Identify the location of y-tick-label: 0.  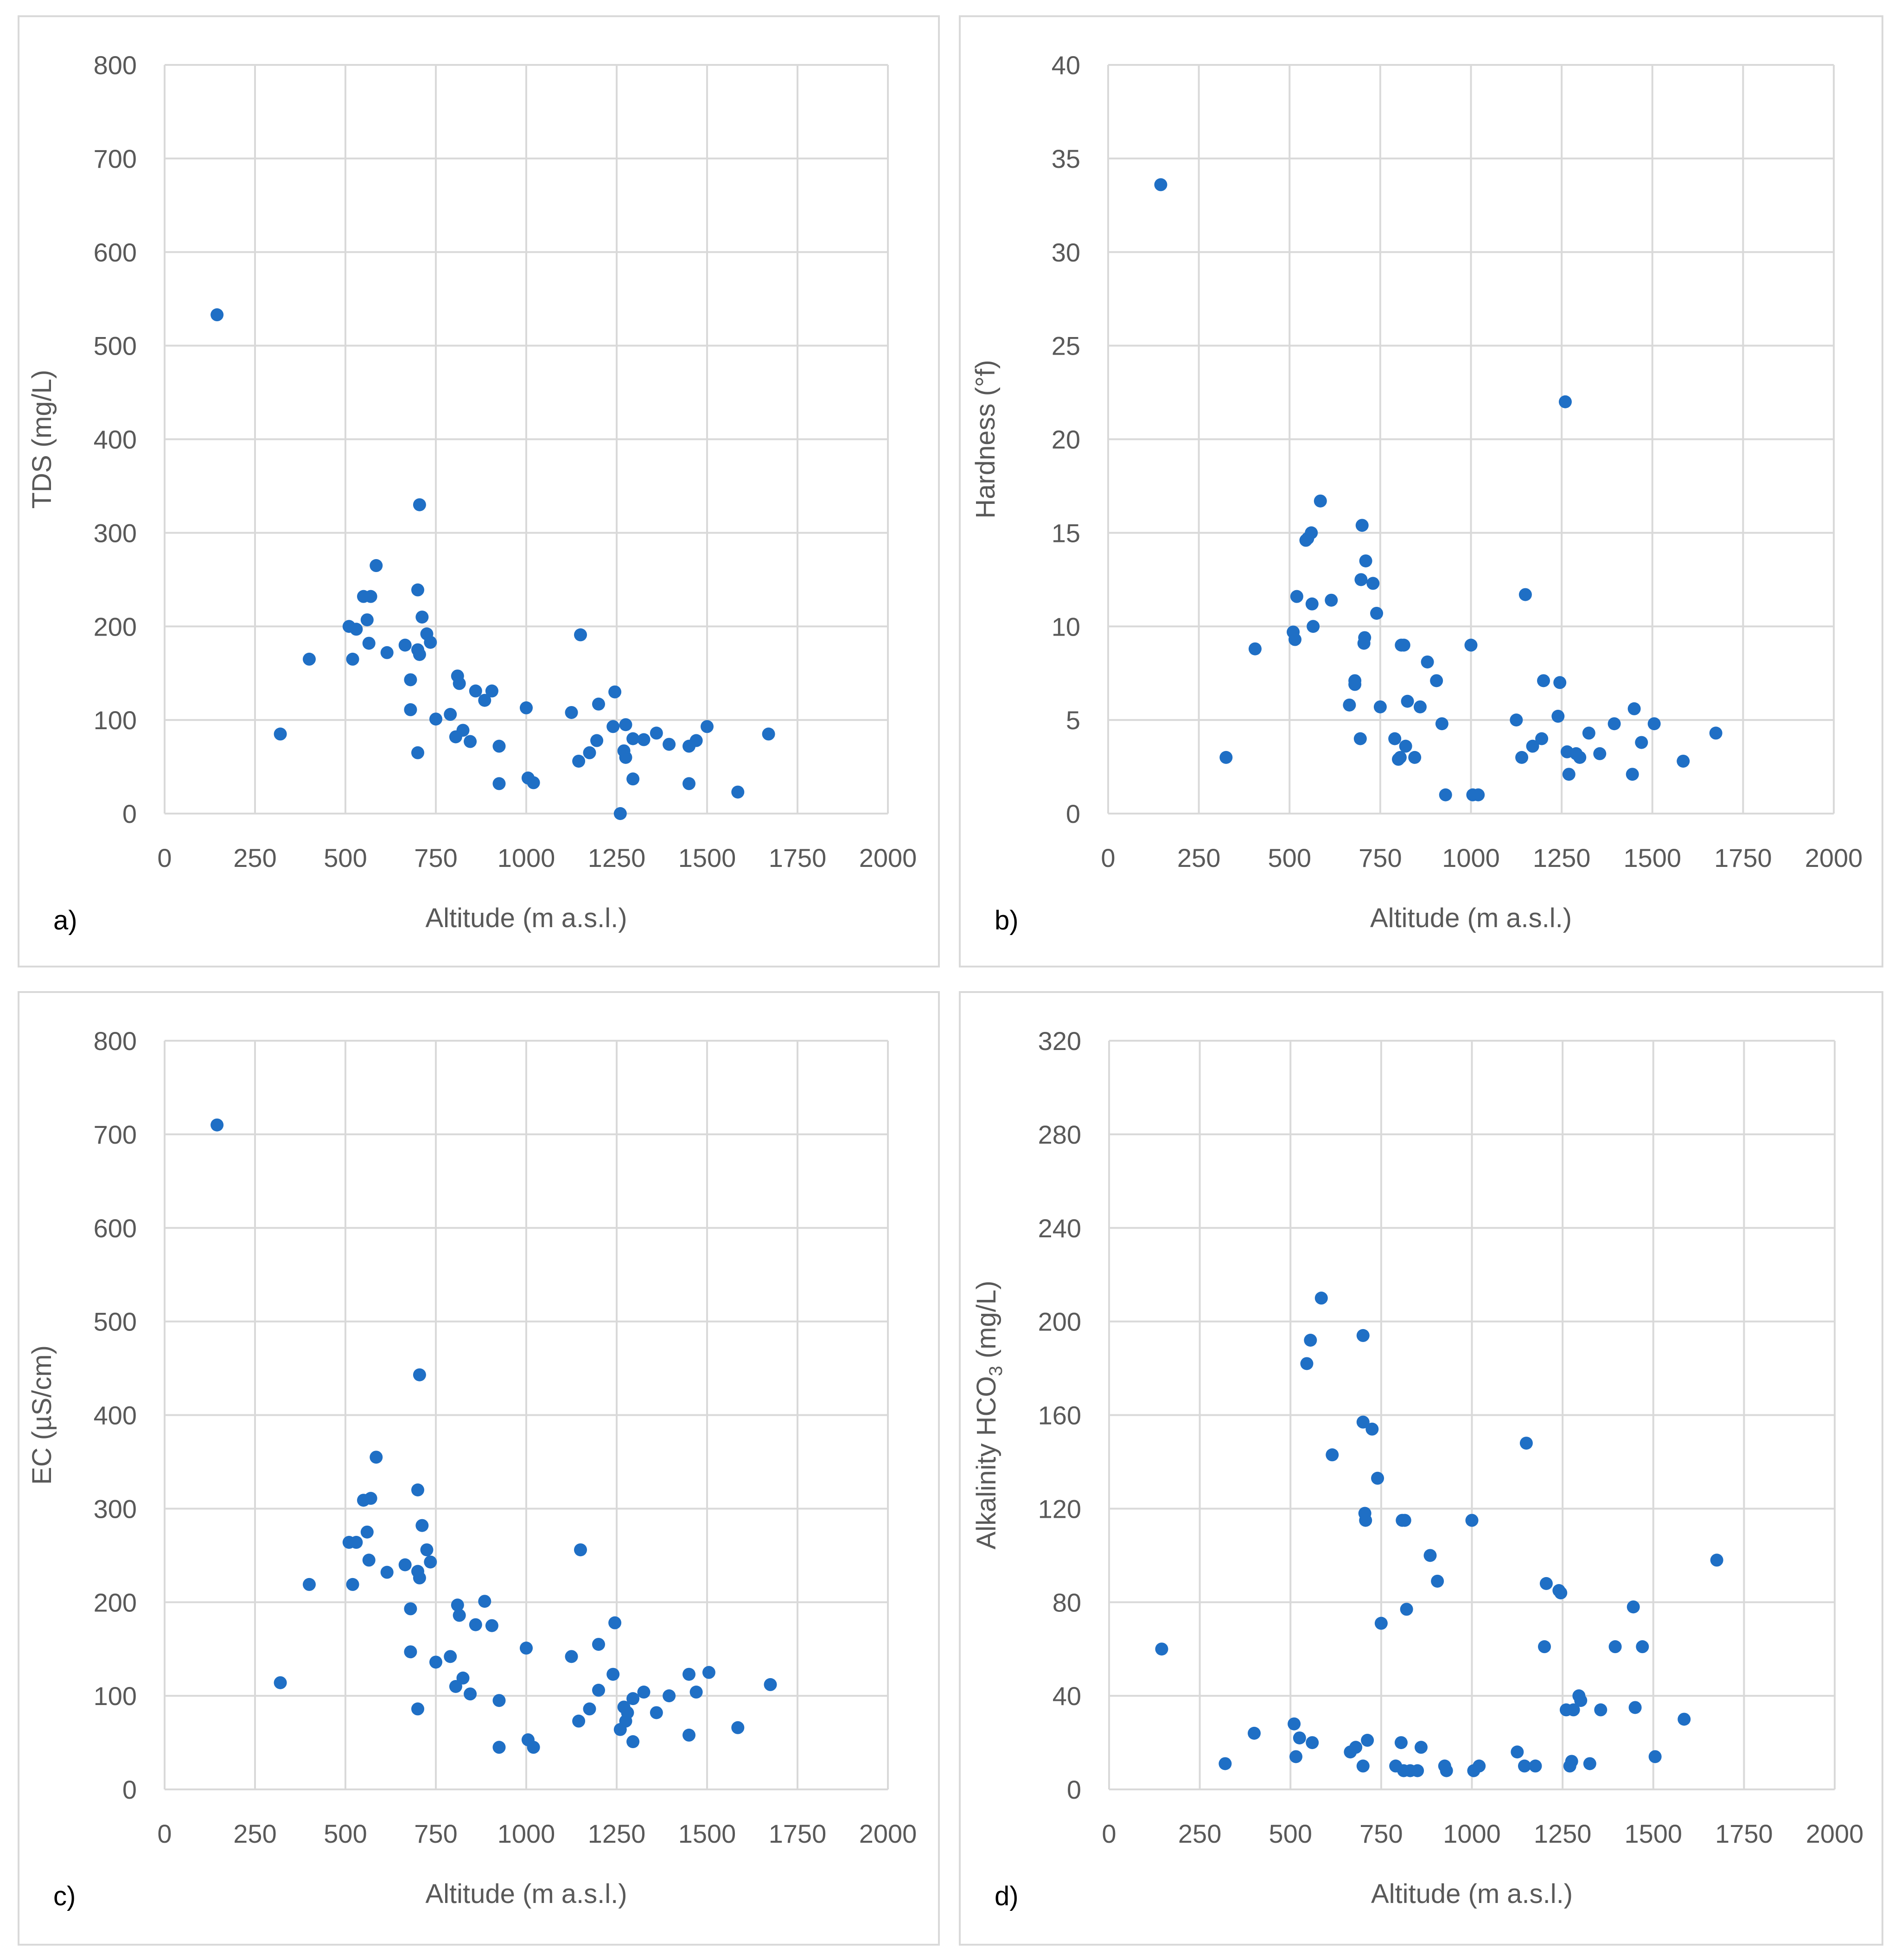
(1073, 813).